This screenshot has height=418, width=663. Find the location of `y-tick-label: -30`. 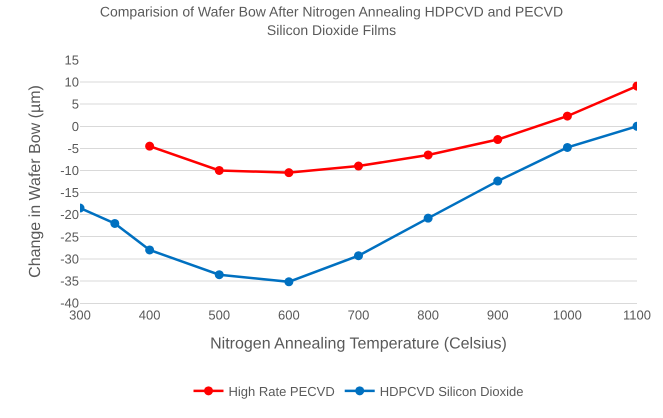

y-tick-label: -30 is located at coordinates (69, 258).